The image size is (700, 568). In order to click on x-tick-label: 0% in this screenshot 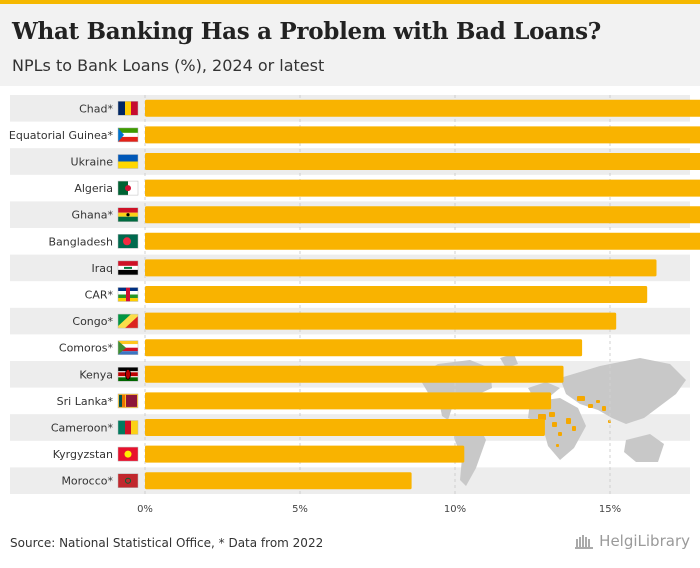, I will do `click(145, 509)`.